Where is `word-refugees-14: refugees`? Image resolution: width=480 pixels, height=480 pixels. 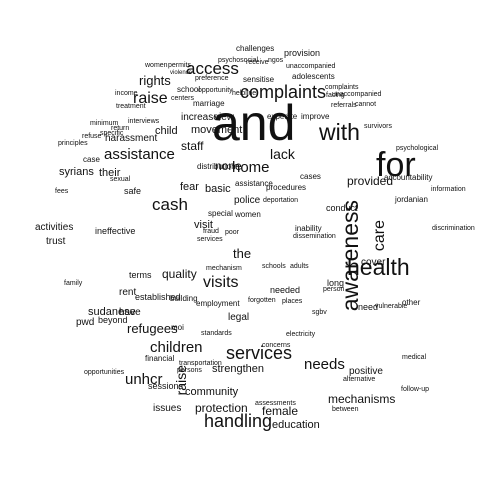 word-refugees-14: refugees is located at coordinates (152, 328).